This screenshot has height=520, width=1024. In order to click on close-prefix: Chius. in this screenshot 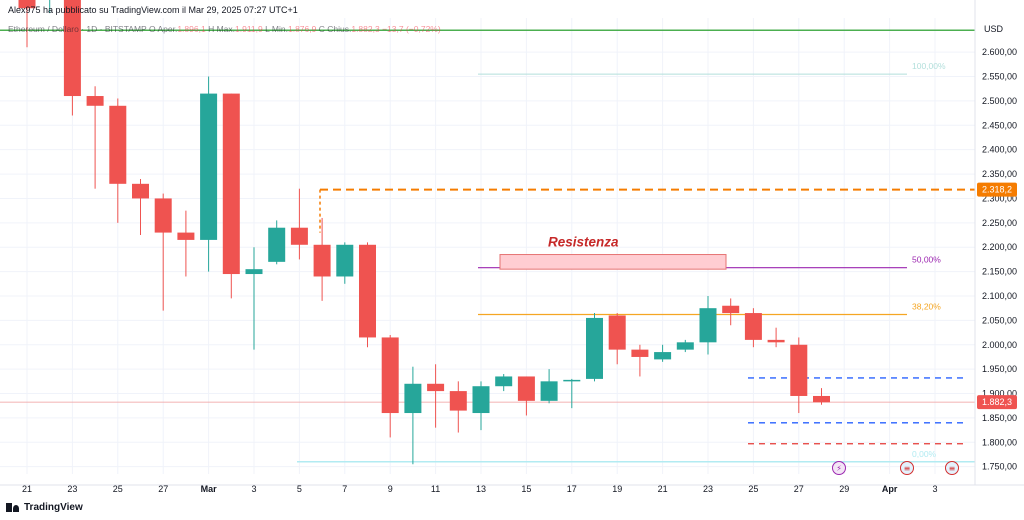, I will do `click(339, 29)`.